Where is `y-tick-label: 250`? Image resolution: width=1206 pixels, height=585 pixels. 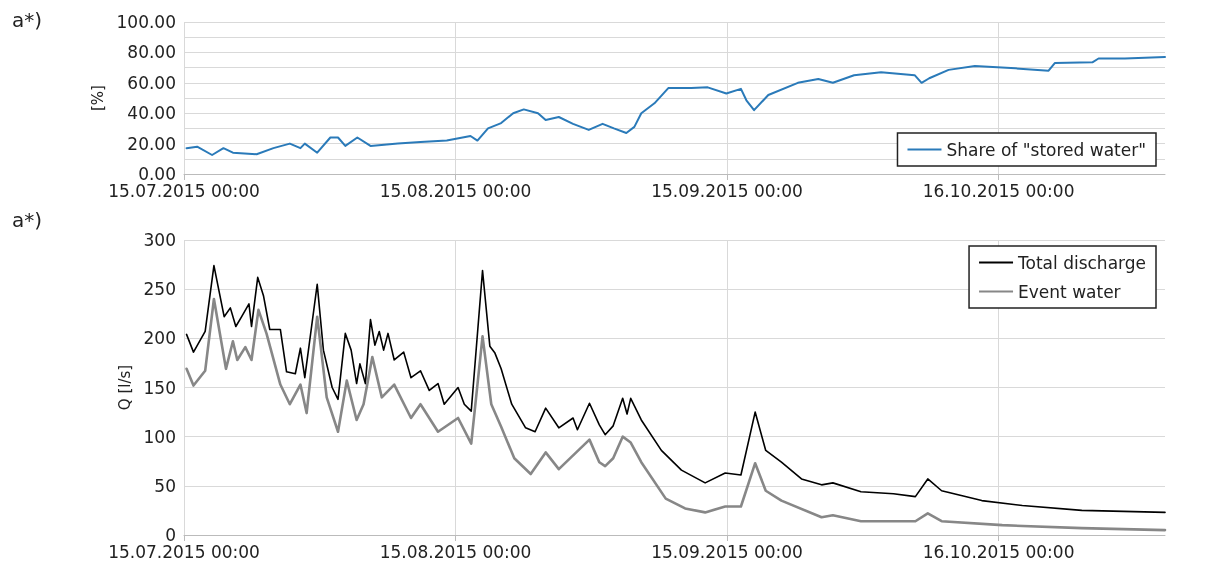
y-tick-label: 250 is located at coordinates (159, 289).